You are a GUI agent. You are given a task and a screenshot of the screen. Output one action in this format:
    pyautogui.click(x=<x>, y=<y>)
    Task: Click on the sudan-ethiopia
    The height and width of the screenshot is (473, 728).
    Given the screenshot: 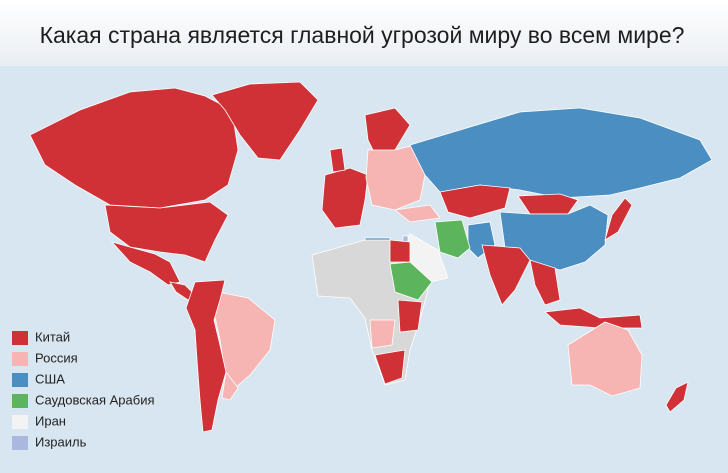 What is the action you would take?
    pyautogui.click(x=411, y=281)
    